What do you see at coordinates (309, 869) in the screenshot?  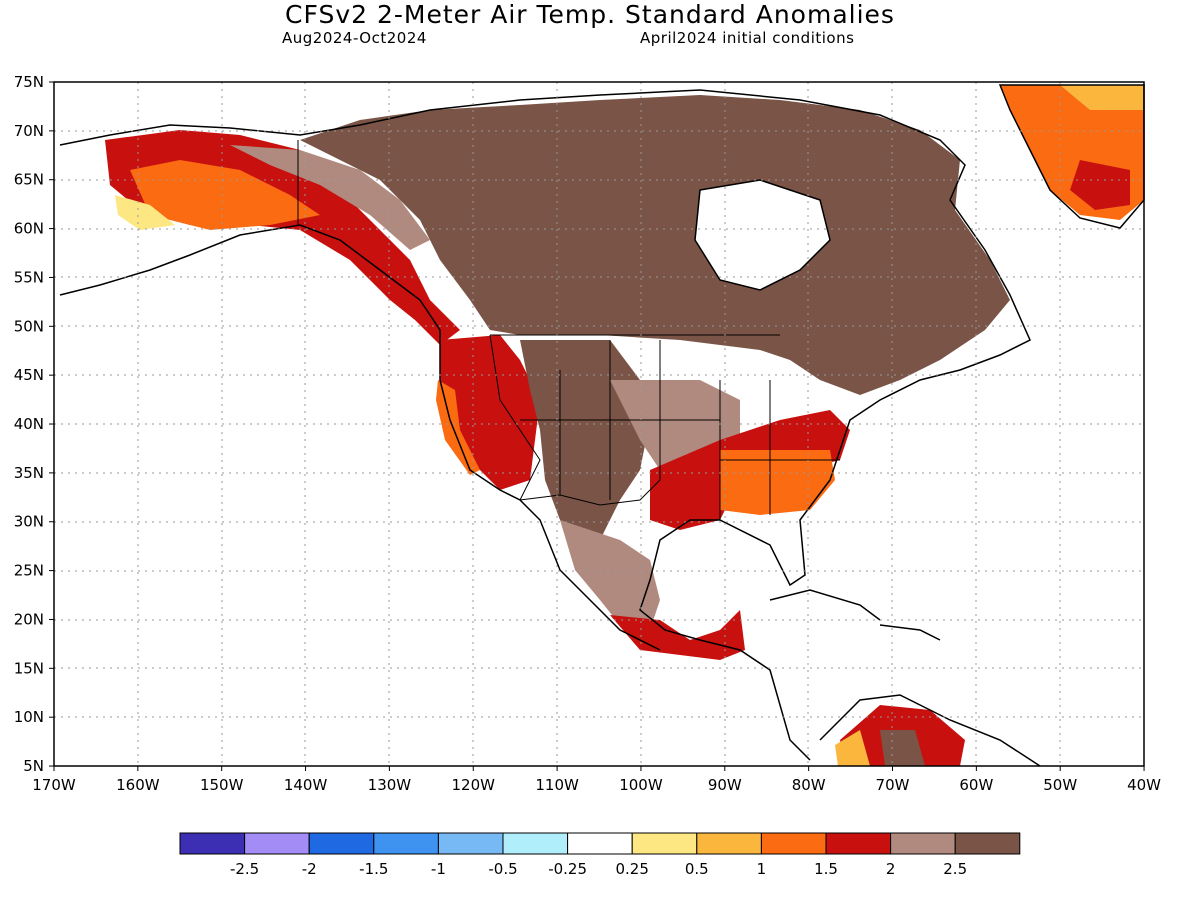 I see `legend-label: -2` at bounding box center [309, 869].